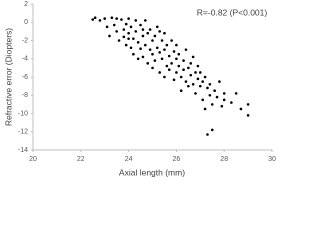 The width and height of the screenshot is (320, 240). Describe the element at coordinates (25, 95) in the screenshot. I see `y-tick-label: -8` at that location.